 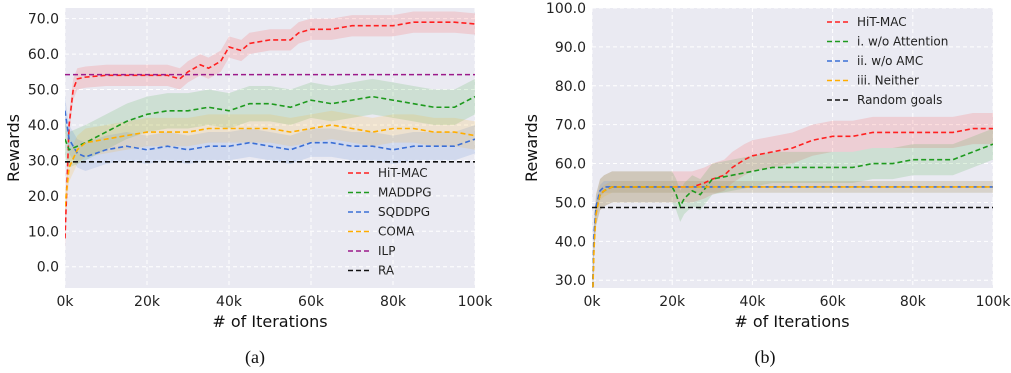 What do you see at coordinates (274, 302) in the screenshot?
I see `x-ticks-a: 0k 20k 40k 60k 80k 100k` at bounding box center [274, 302].